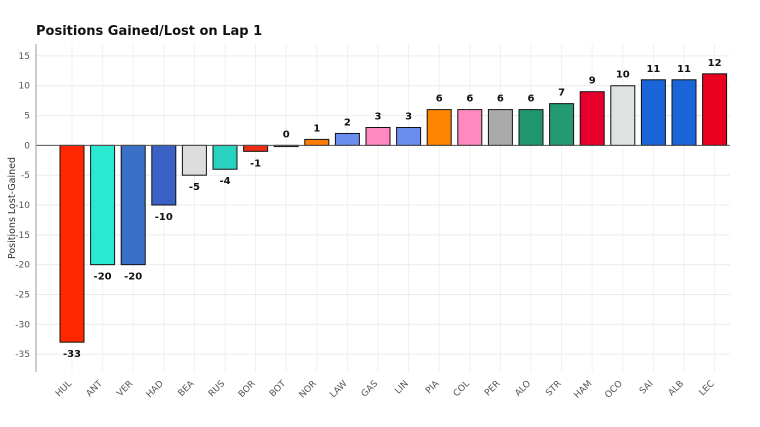  Describe the element at coordinates (164, 217) in the screenshot. I see `data-label-had: -10` at that location.